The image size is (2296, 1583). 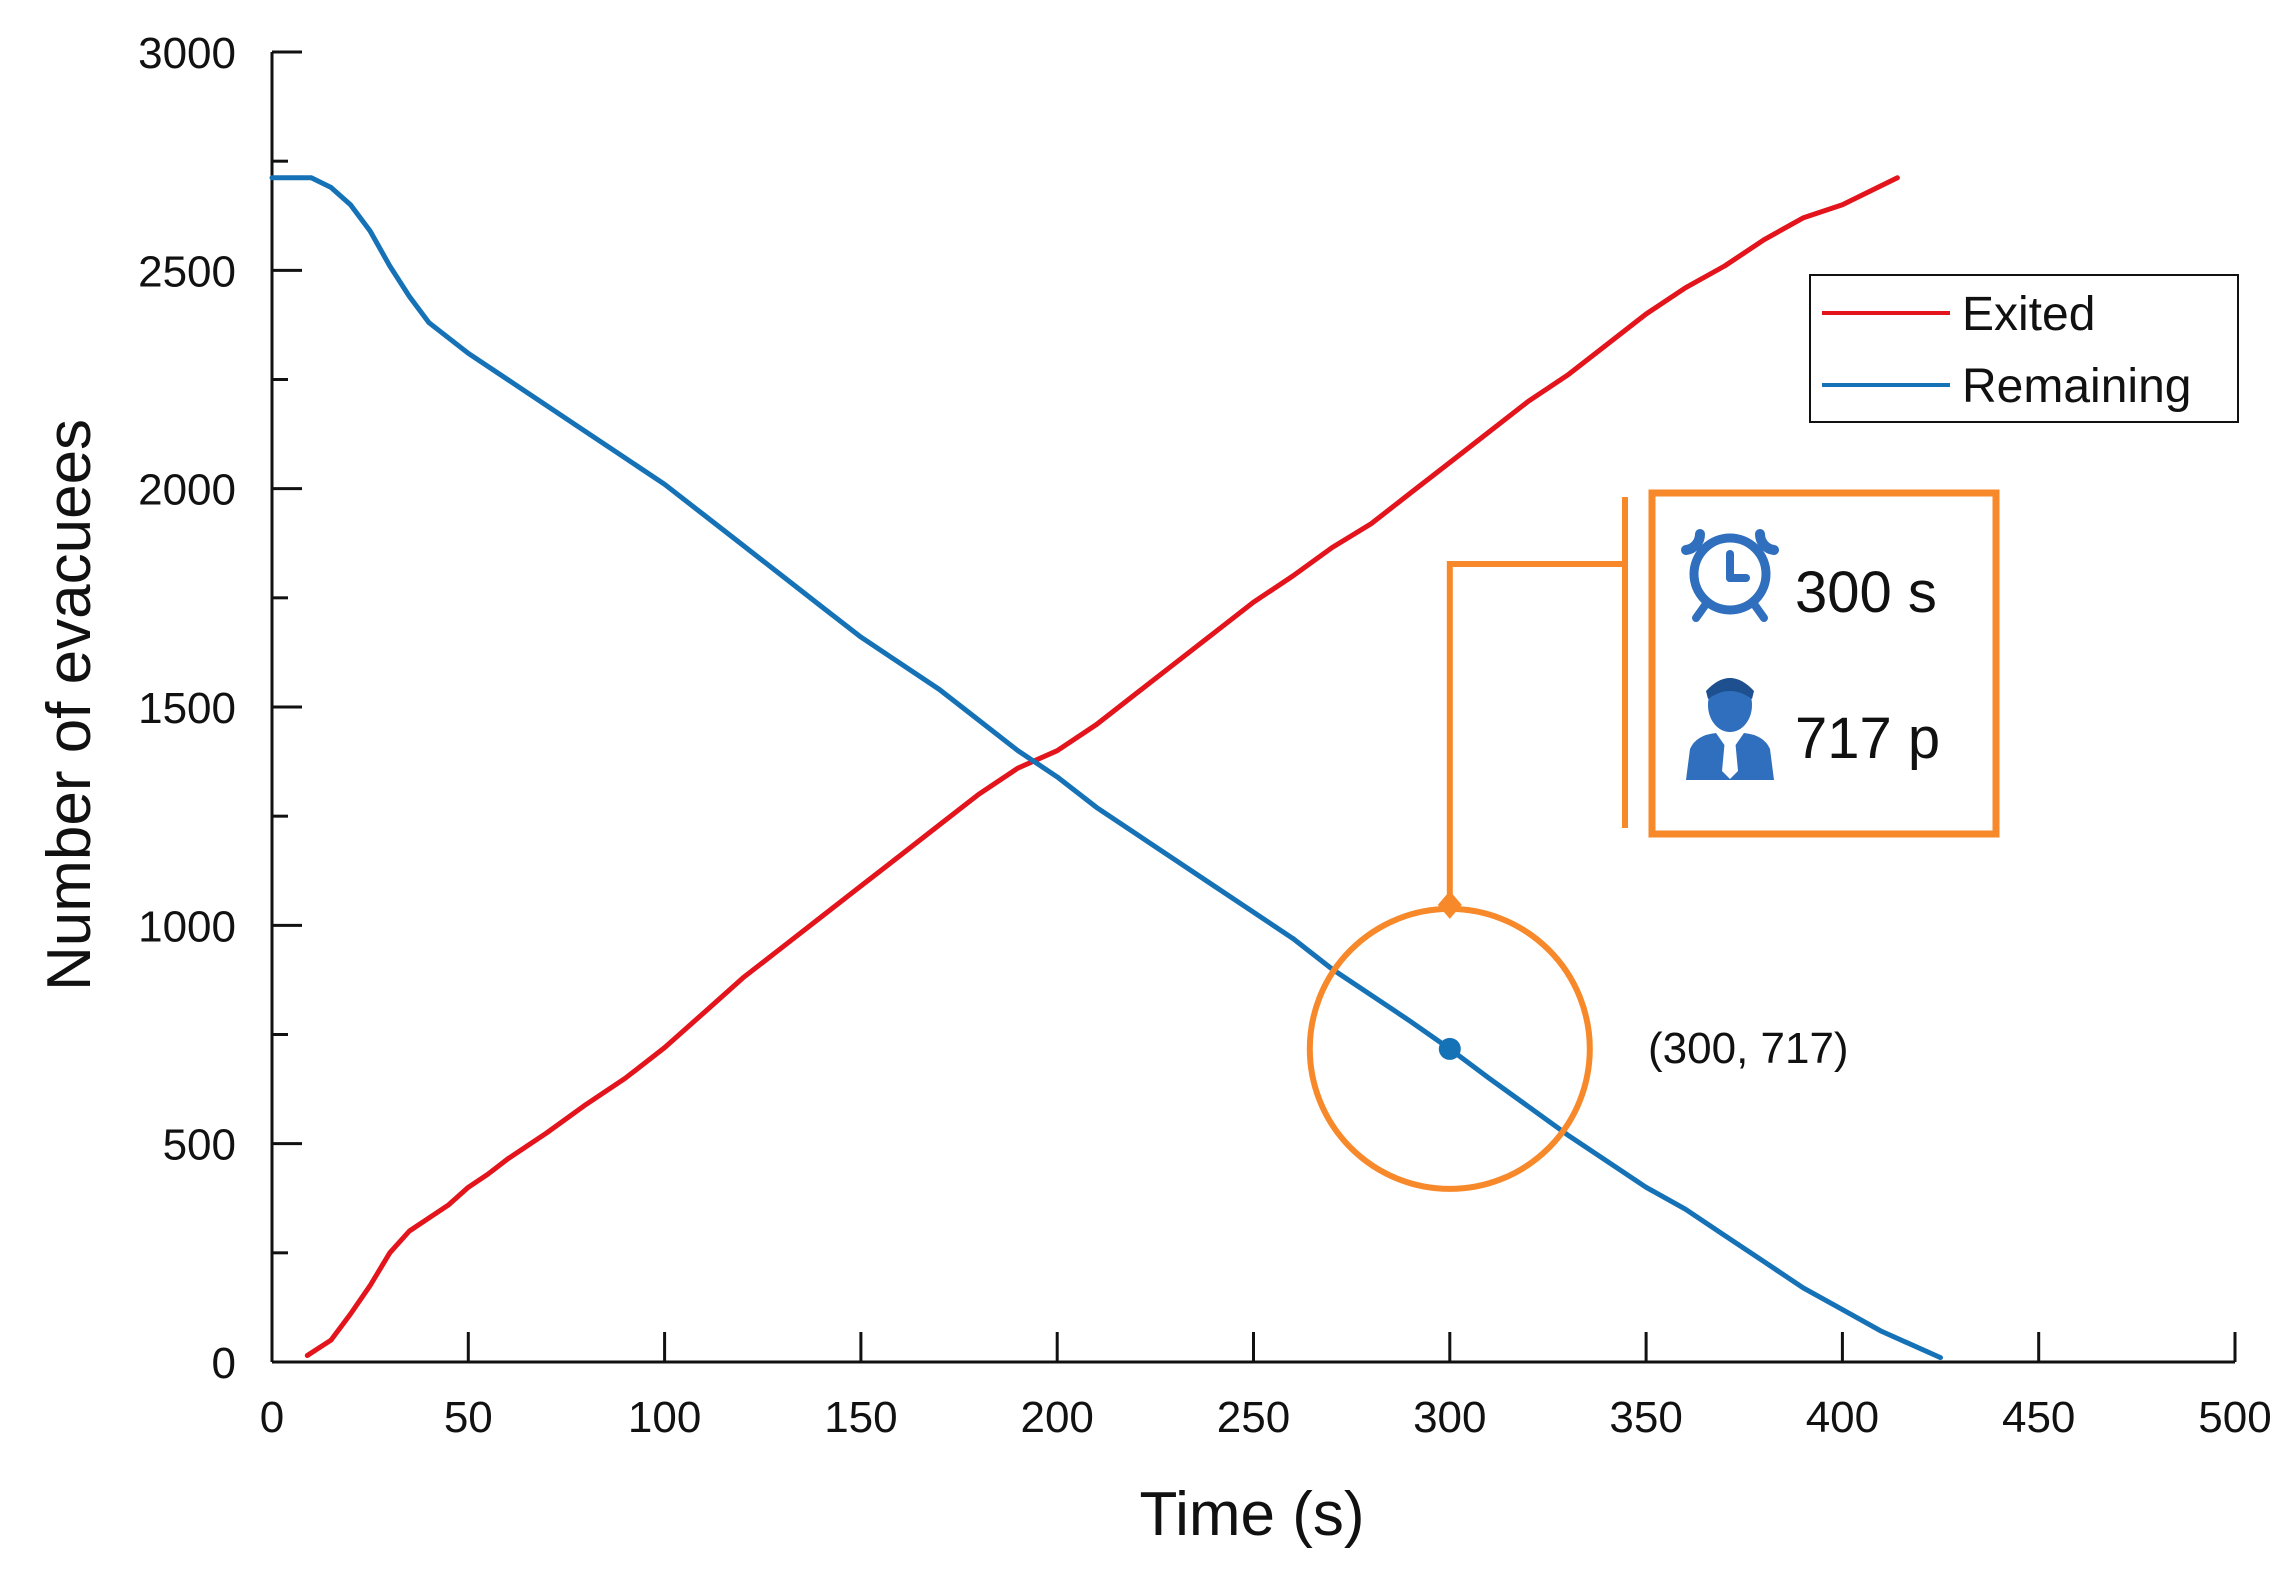 What do you see at coordinates (1653, 840) in the screenshot?
I see `annotation-callout: 300 s 717 p (300, 717)` at bounding box center [1653, 840].